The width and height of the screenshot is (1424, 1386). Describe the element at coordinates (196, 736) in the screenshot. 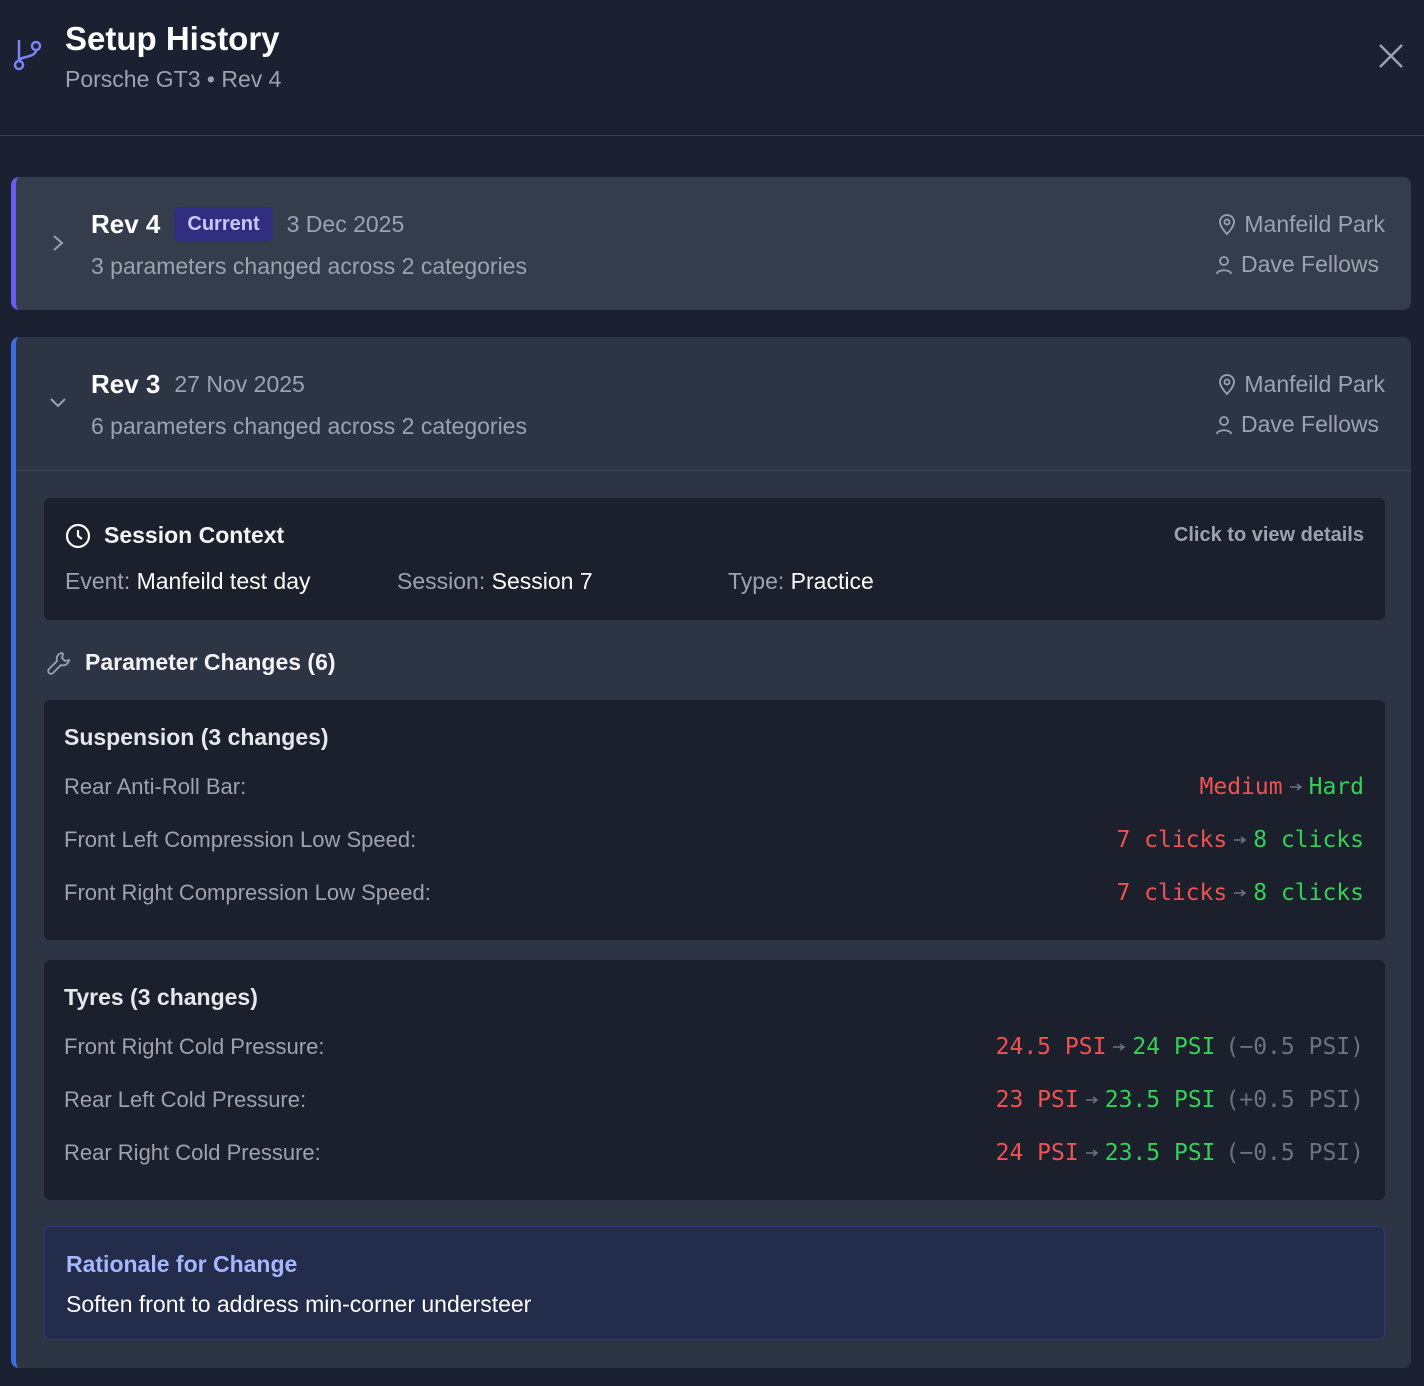

I see `group-title: Suspension (3 changes)` at that location.